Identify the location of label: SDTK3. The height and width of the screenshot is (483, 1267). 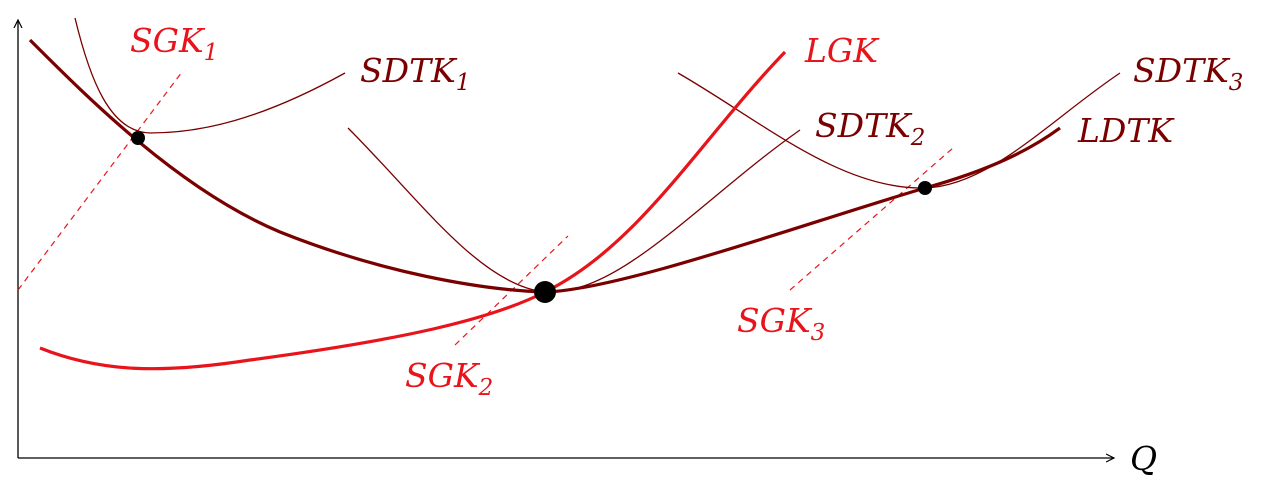
(1188, 73).